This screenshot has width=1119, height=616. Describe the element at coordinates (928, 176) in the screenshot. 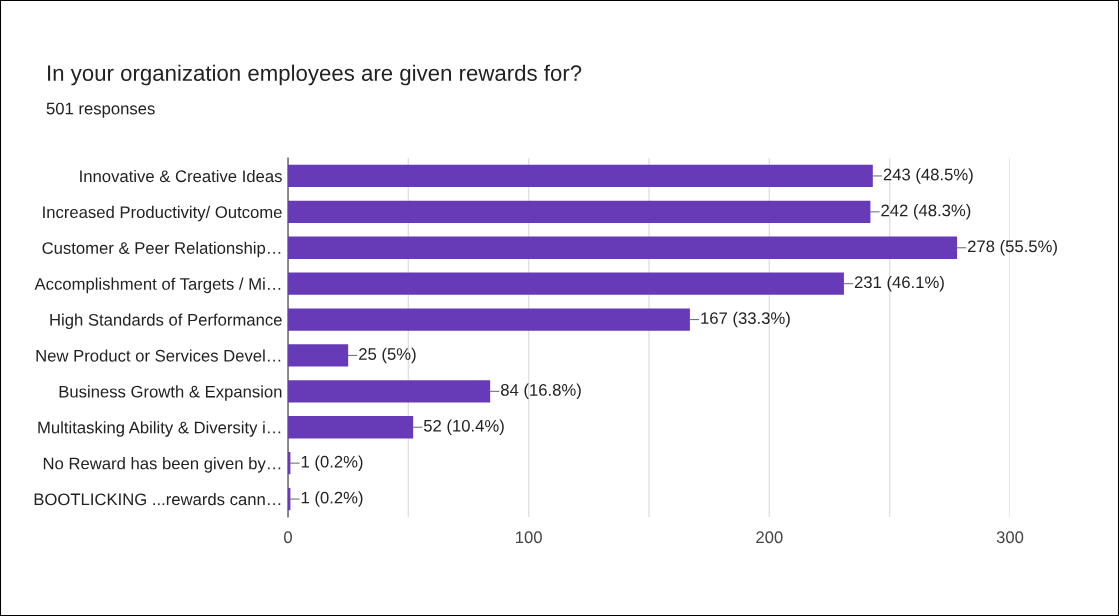

I see `data-label: 243 (48.5%)` at that location.